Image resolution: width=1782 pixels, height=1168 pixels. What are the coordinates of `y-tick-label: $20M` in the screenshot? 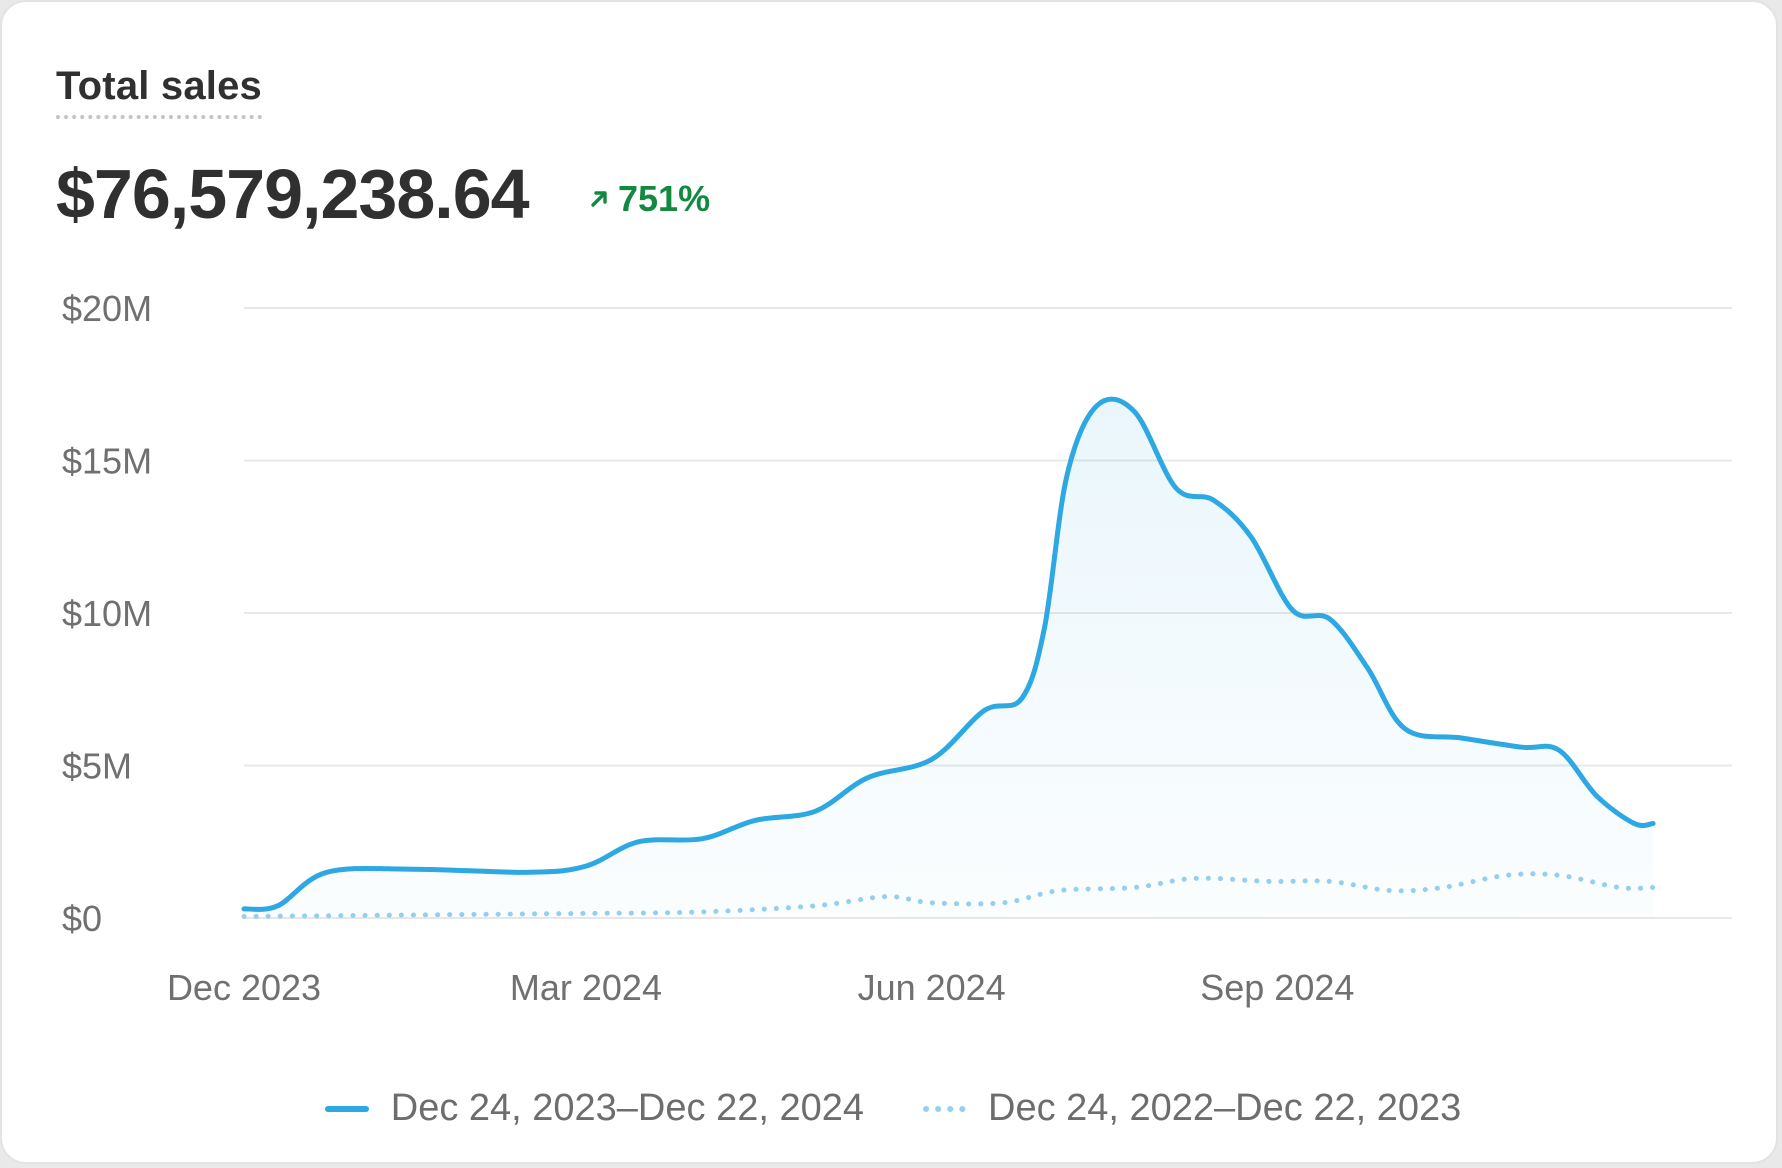 It's located at (107, 308).